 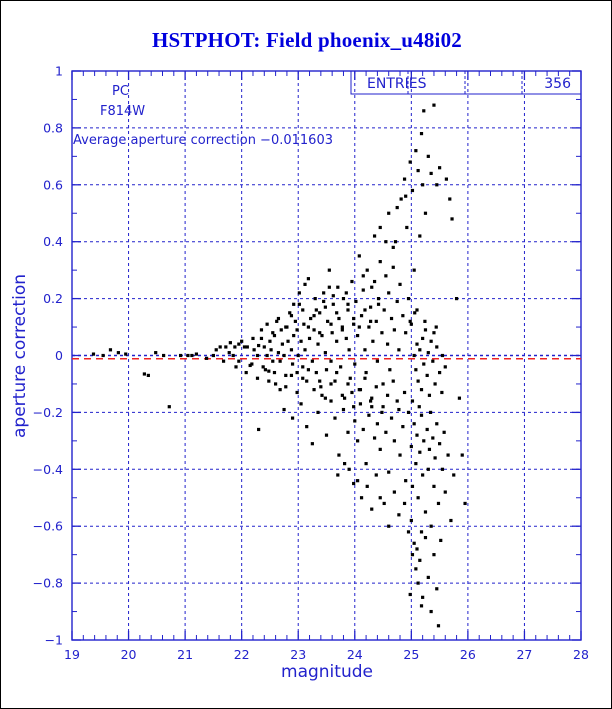 What do you see at coordinates (53, 127) in the screenshot?
I see `y-tick-label: 0.8` at bounding box center [53, 127].